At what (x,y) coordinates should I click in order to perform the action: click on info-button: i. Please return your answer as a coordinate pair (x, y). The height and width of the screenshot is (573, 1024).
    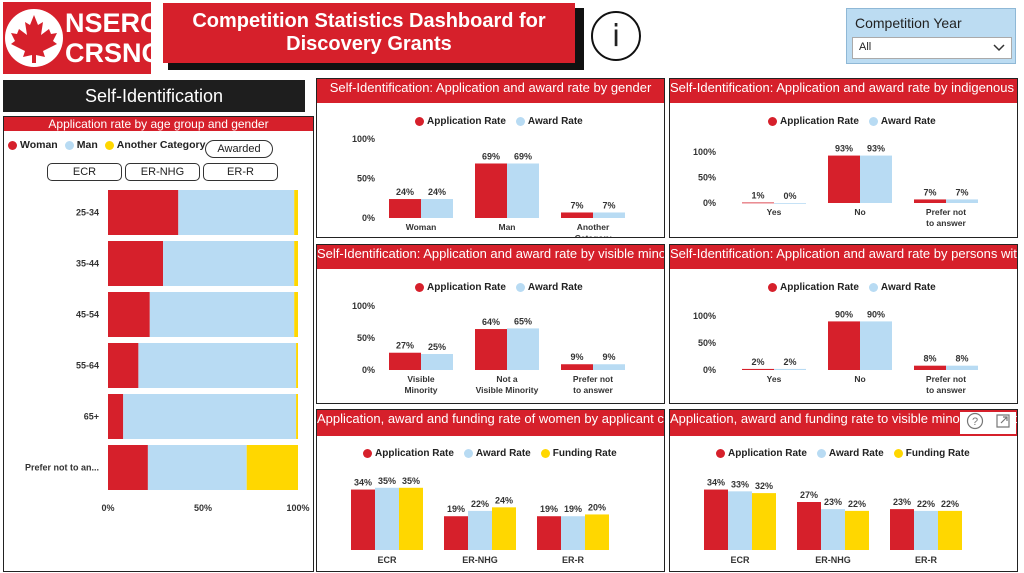
    Looking at the image, I should click on (616, 36).